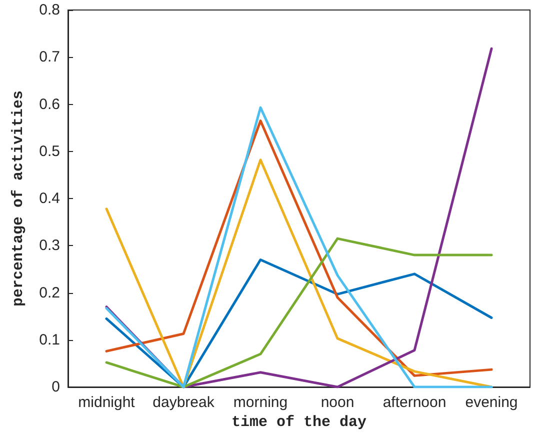 This screenshot has width=543, height=440. I want to click on x-tick-label: noon, so click(337, 402).